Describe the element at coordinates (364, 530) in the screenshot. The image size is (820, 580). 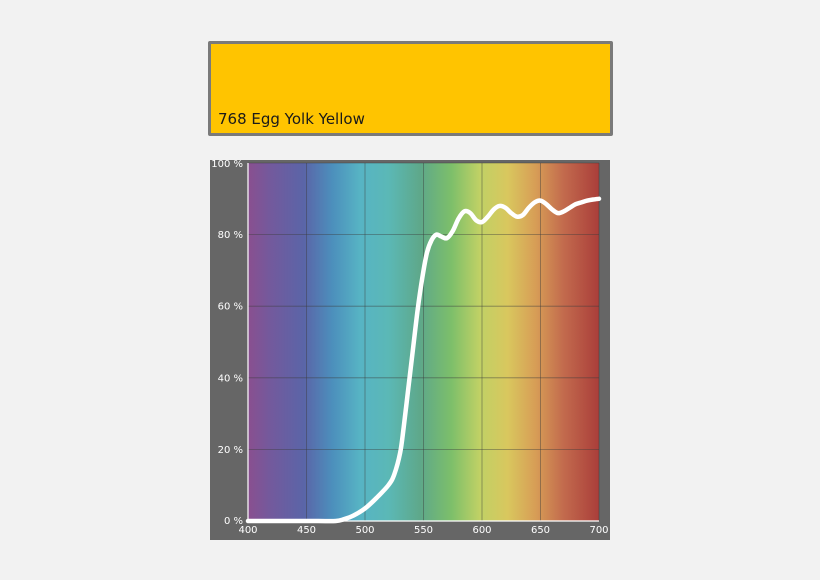
I see `x-tick-label: 500` at that location.